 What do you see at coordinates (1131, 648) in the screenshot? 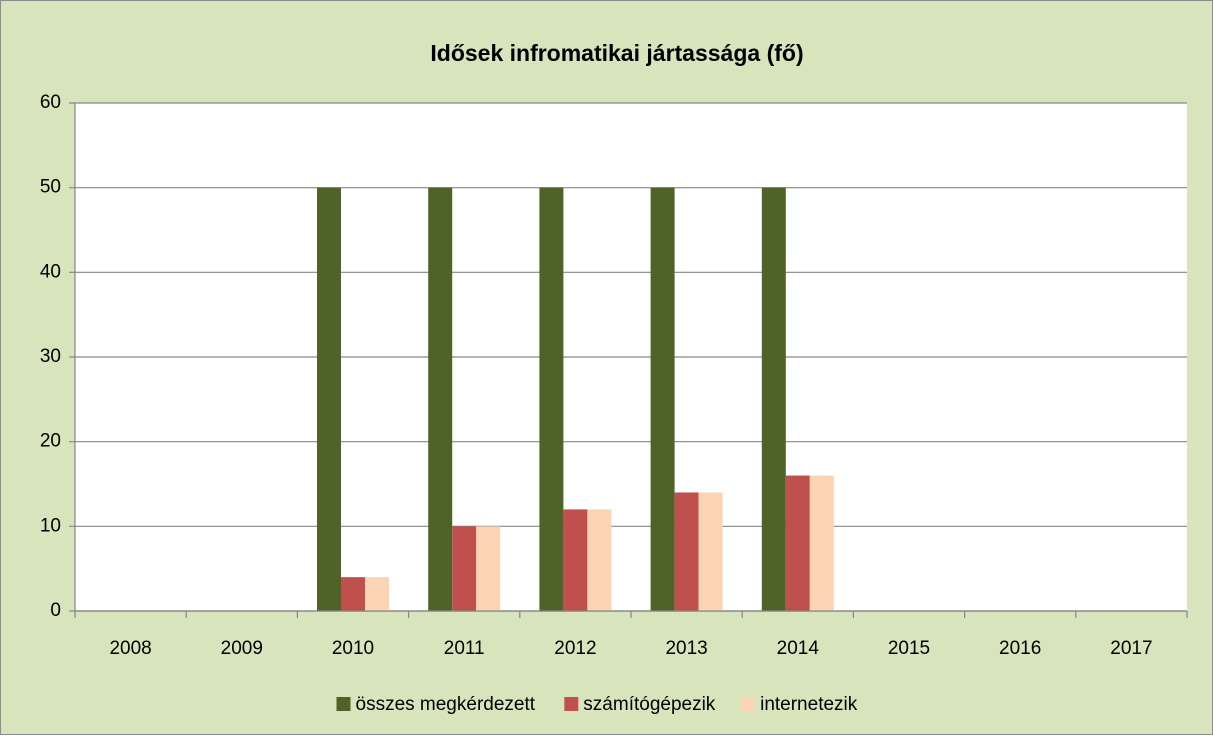
I see `x-tick-label: 2017` at bounding box center [1131, 648].